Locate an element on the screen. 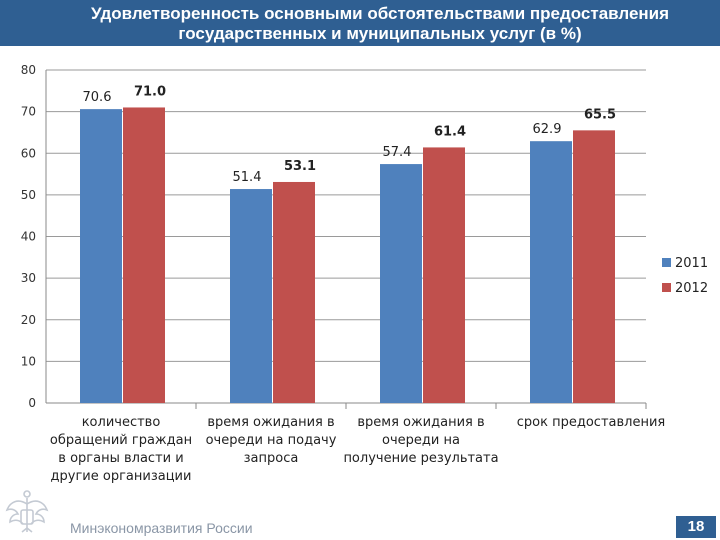 Image resolution: width=720 pixels, height=540 pixels. x-category-label: время ожидания в очереди на подачу запроса is located at coordinates (271, 440).